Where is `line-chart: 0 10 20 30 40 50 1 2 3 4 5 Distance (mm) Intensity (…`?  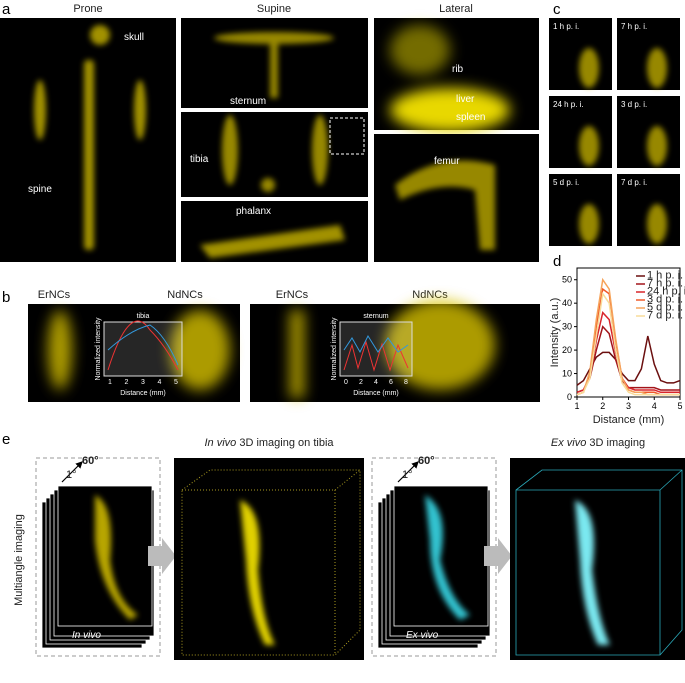 line-chart: 0 10 20 30 40 50 1 2 3 4 5 Distance (mm) Intensity (… is located at coordinates (617, 346).